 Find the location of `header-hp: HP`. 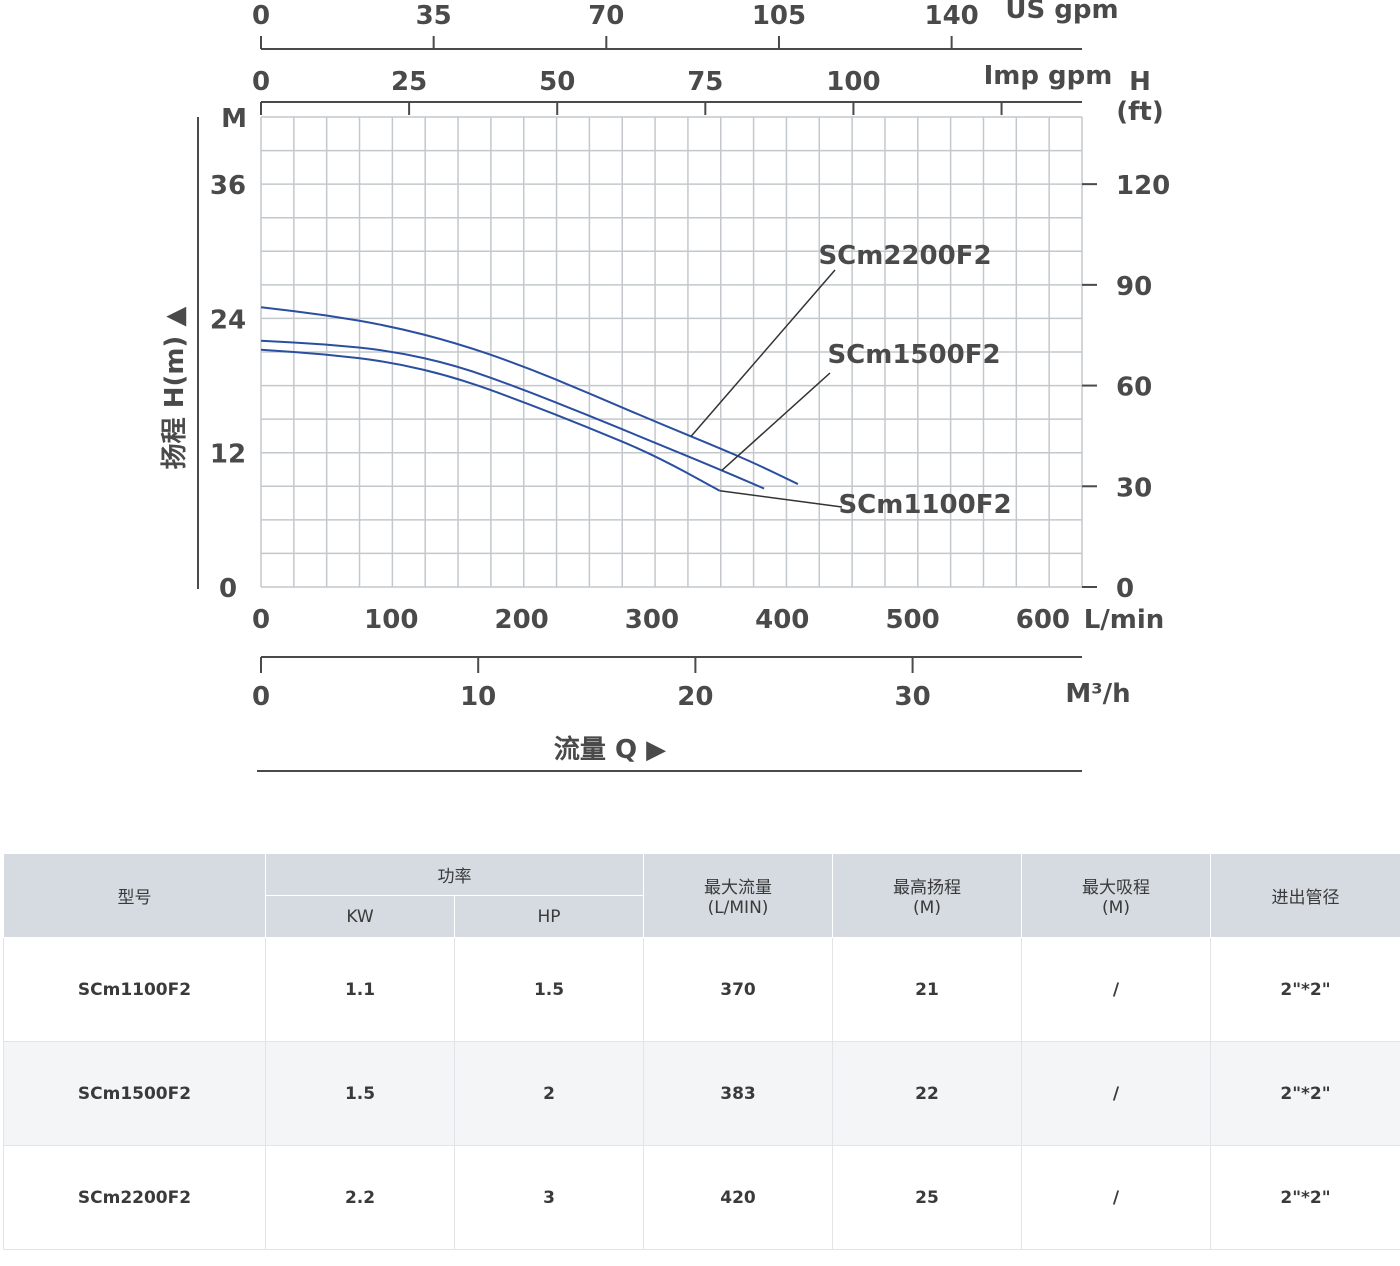

header-hp: HP is located at coordinates (549, 916).